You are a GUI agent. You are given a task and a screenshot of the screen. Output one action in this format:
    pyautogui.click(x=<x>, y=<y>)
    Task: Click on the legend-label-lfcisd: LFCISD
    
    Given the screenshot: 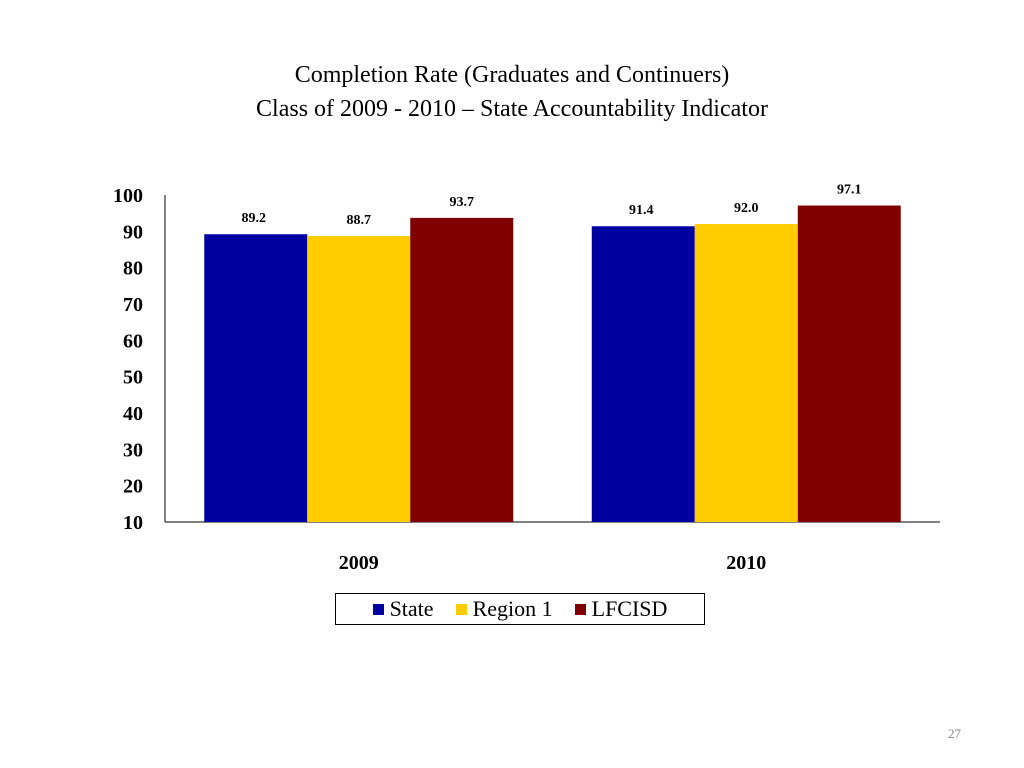 What is the action you would take?
    pyautogui.click(x=629, y=608)
    